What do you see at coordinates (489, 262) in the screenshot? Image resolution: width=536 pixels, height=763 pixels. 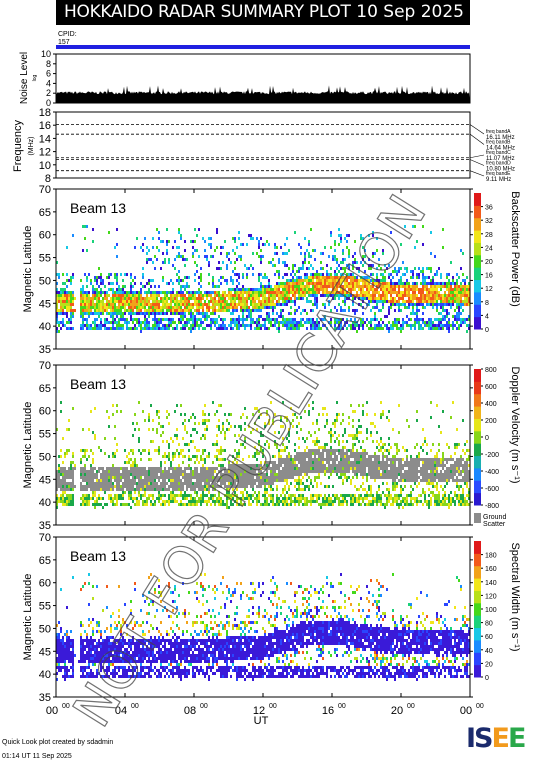 I see `colorbar-tick: 20` at bounding box center [489, 262].